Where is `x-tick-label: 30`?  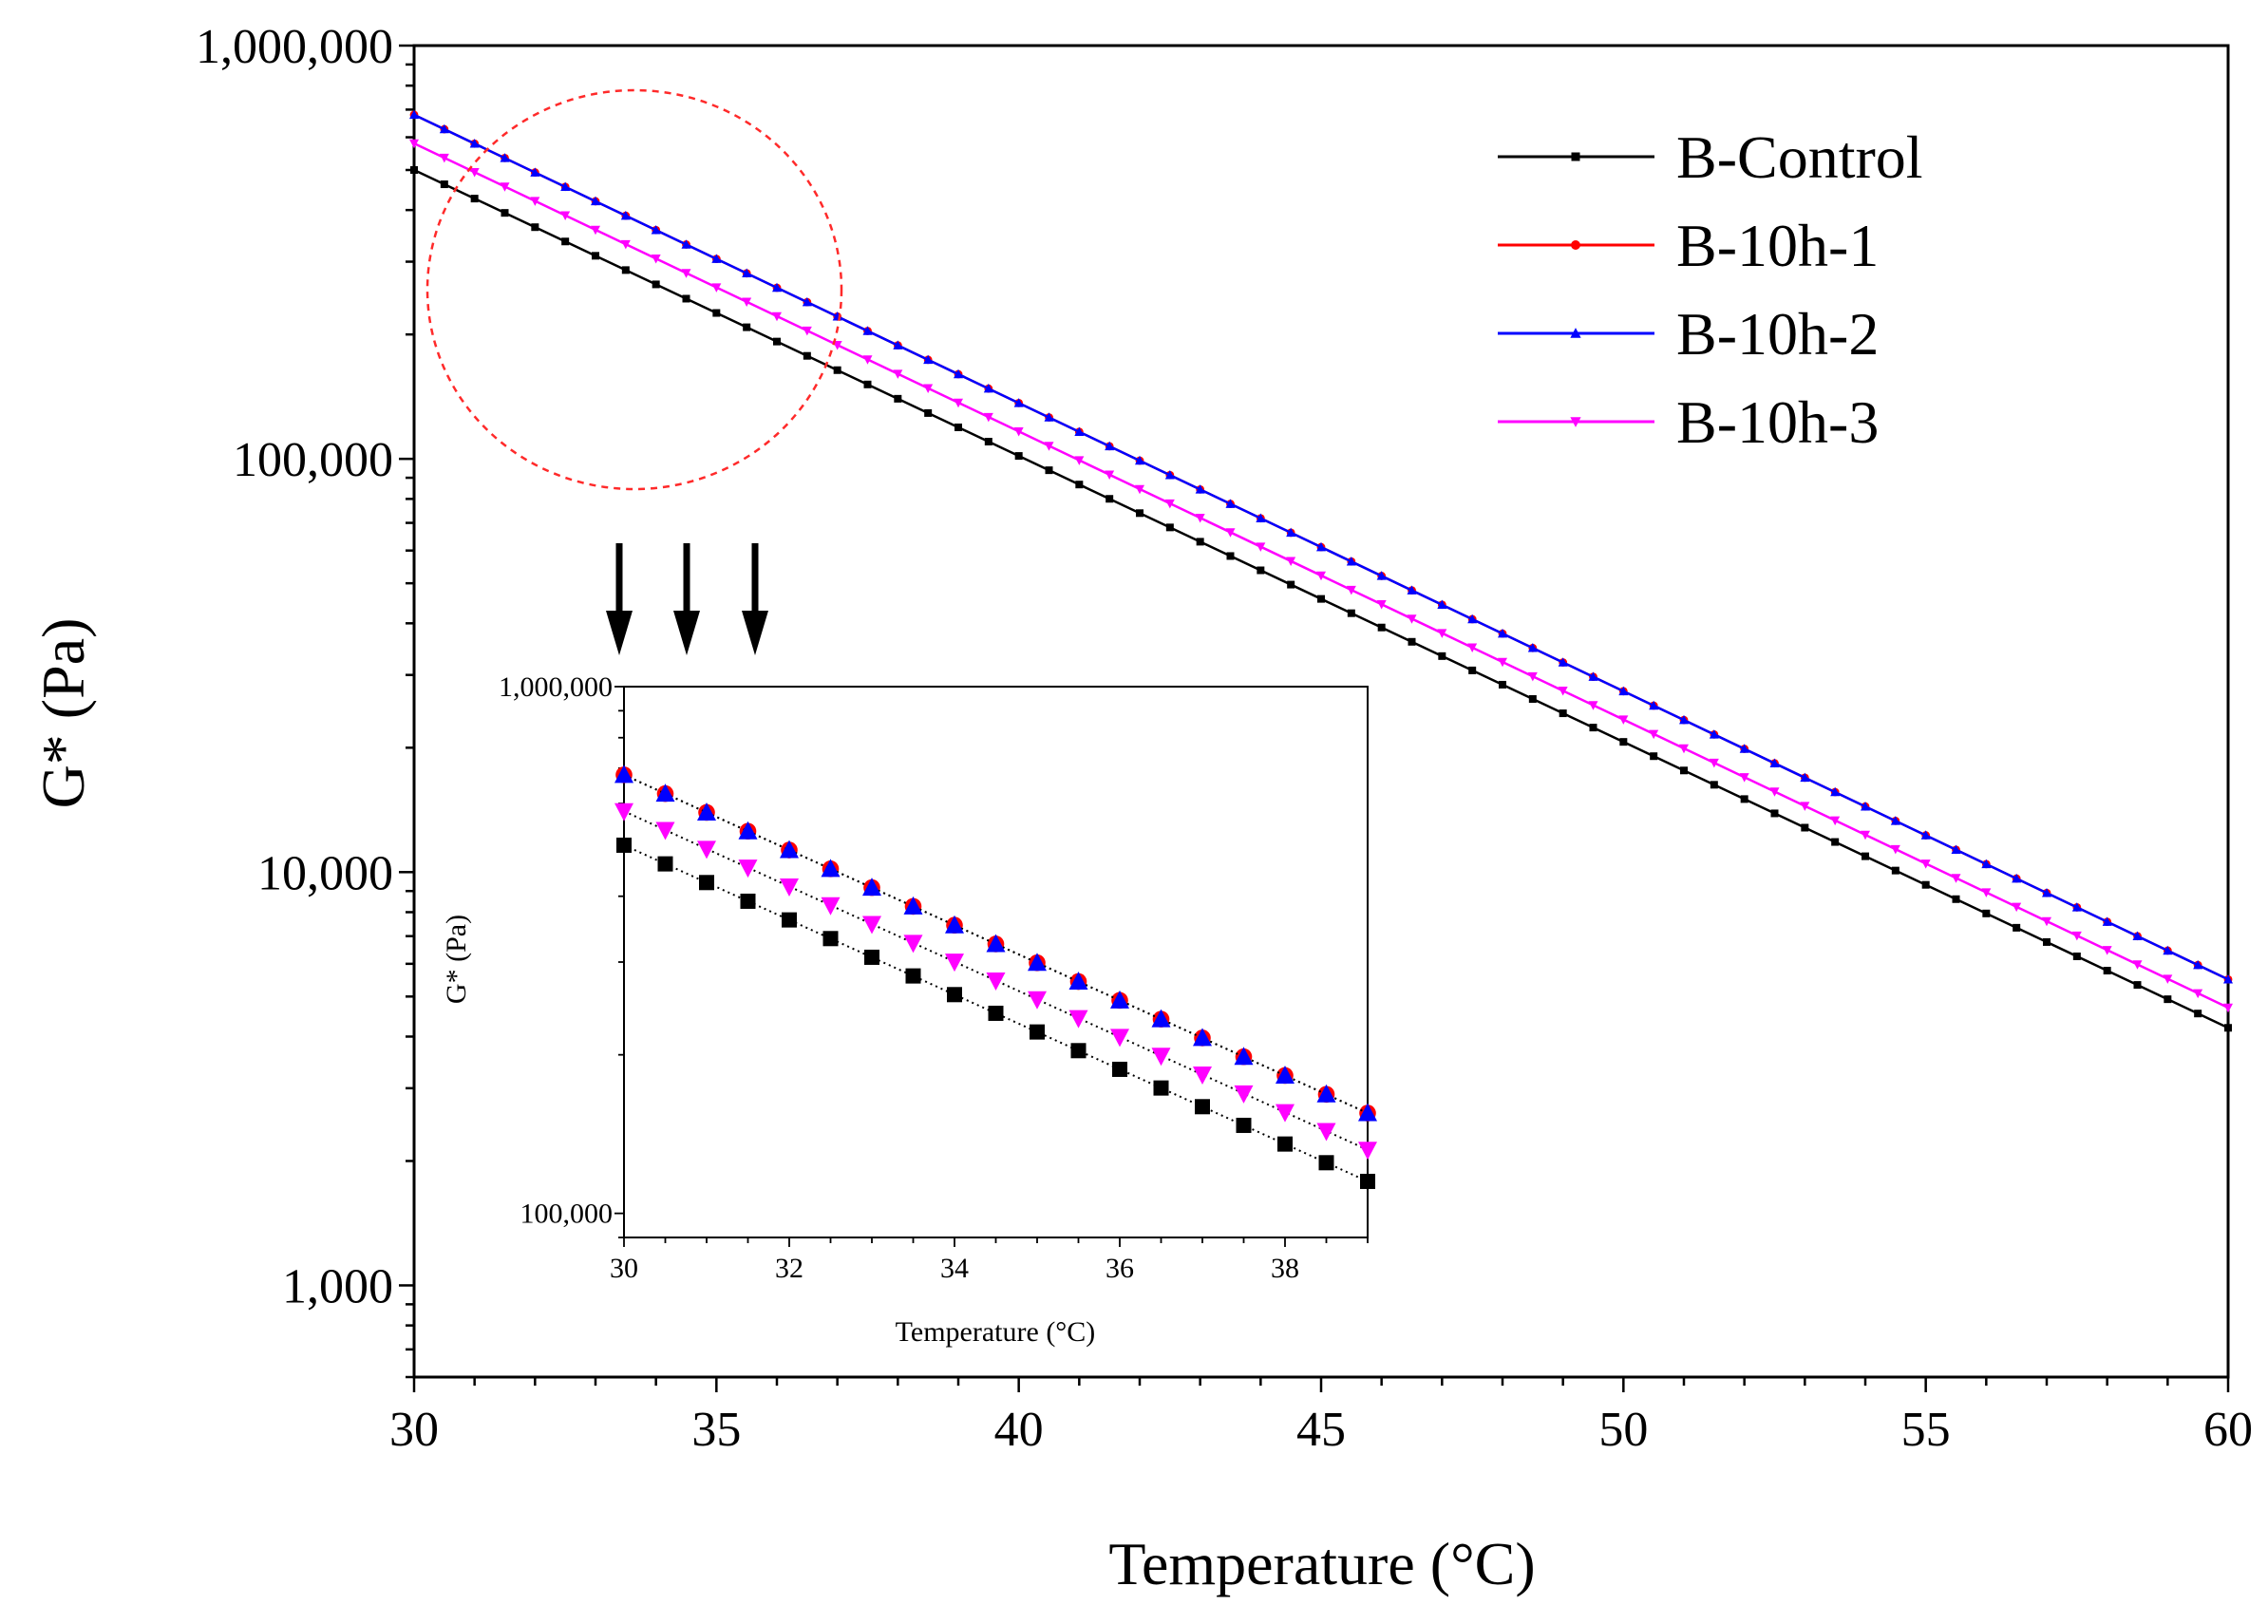
x-tick-label: 30 is located at coordinates (624, 1268).